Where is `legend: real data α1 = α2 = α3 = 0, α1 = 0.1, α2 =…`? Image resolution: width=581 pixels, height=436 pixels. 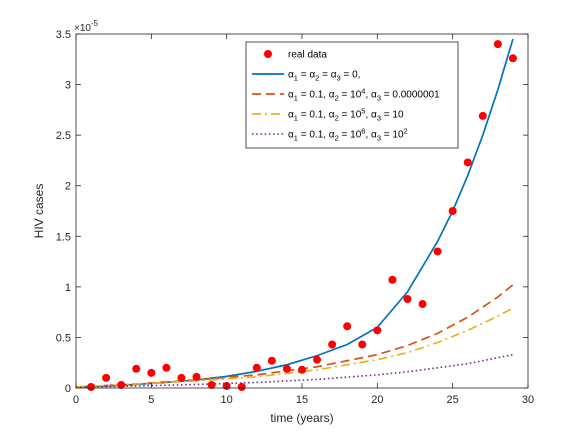 legend: real data α1 = α2 = α3 = 0, α1 = 0.1, α2 =… is located at coordinates (352, 95).